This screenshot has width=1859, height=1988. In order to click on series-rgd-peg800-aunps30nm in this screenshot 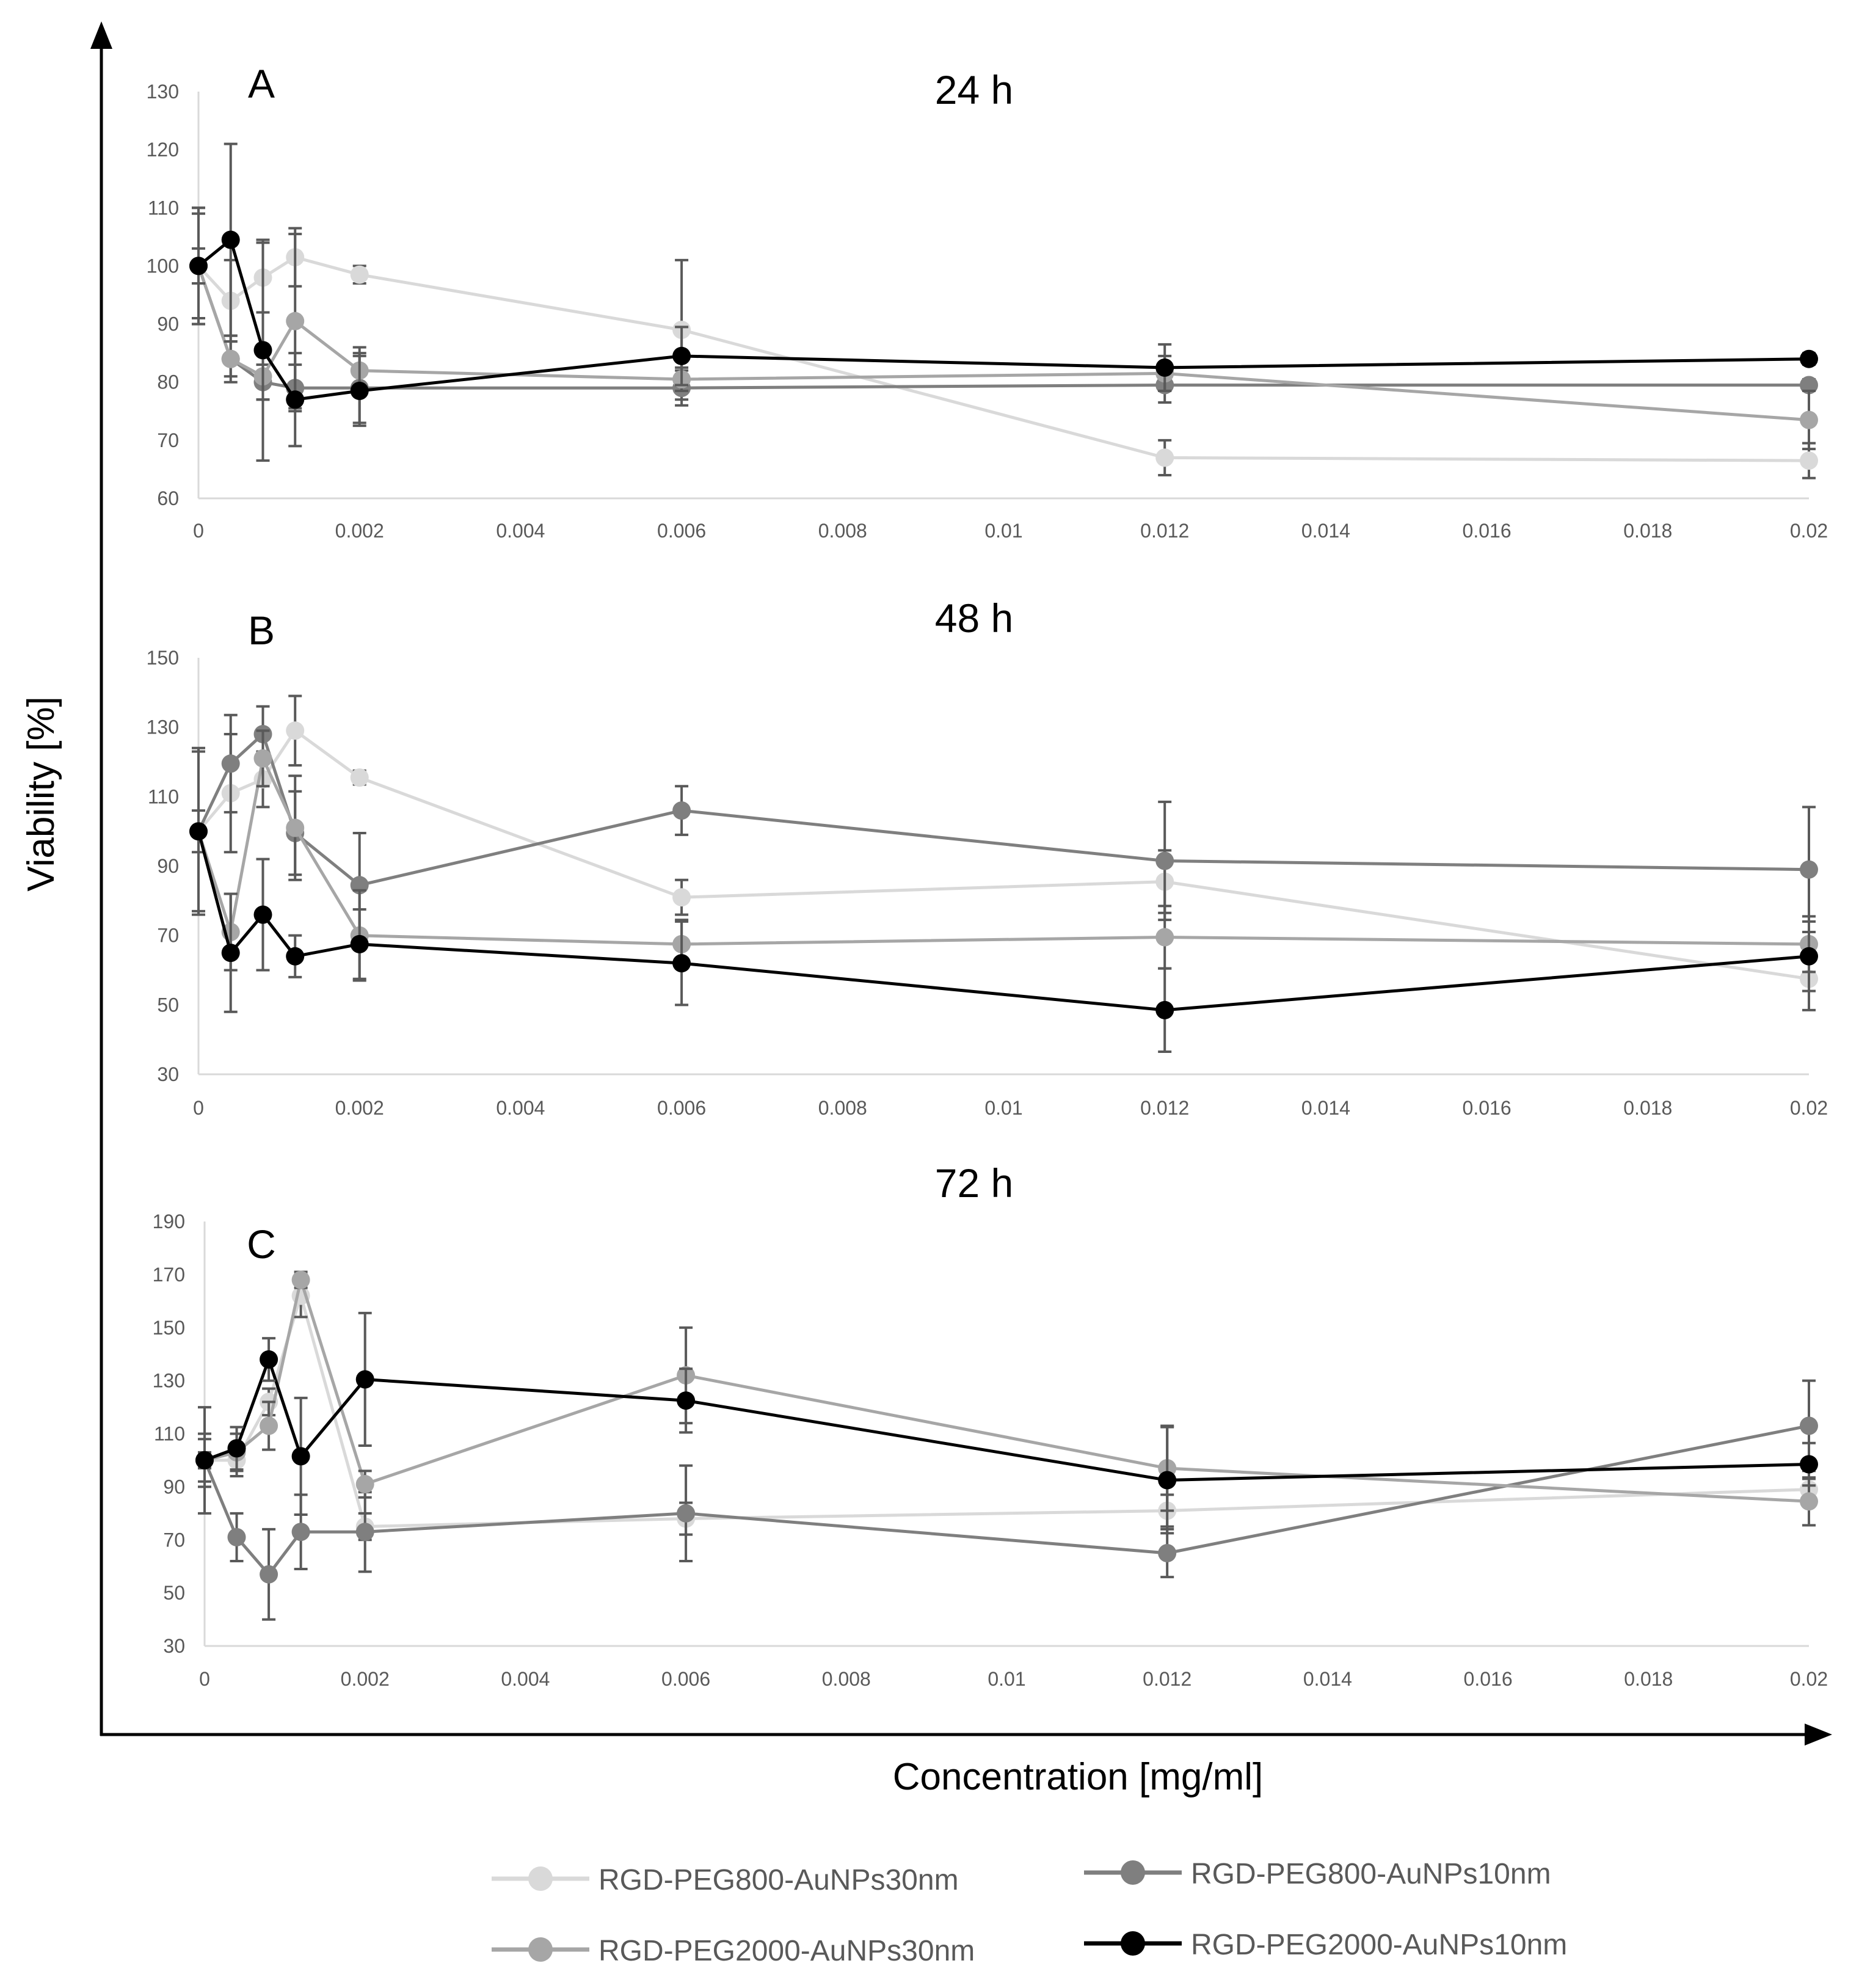, I will do `click(1003, 852)`.